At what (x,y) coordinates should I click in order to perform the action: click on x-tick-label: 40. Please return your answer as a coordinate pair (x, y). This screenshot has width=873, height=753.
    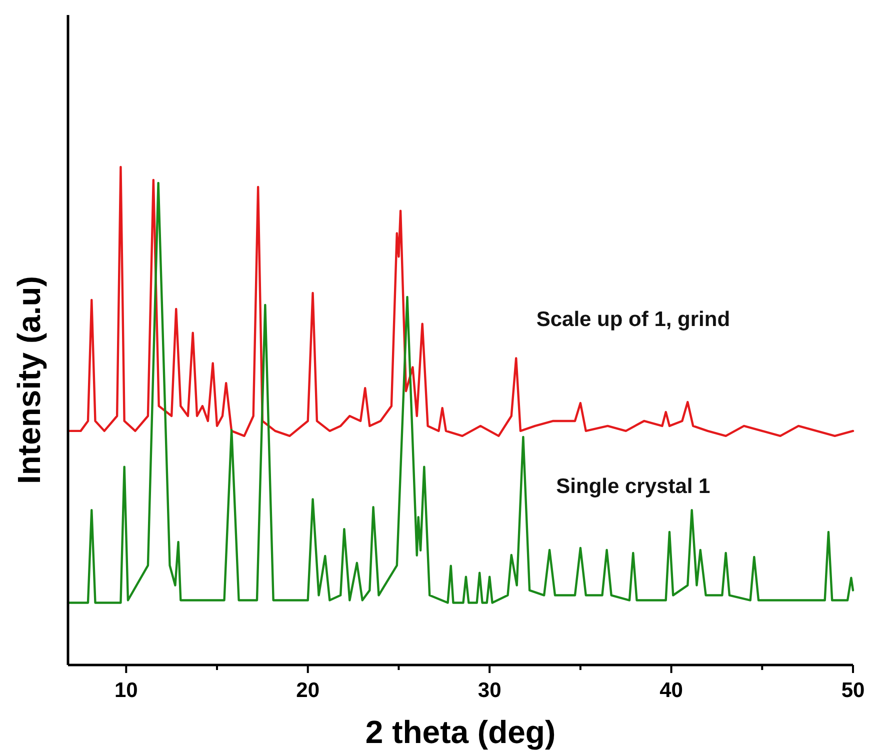
    Looking at the image, I should click on (671, 690).